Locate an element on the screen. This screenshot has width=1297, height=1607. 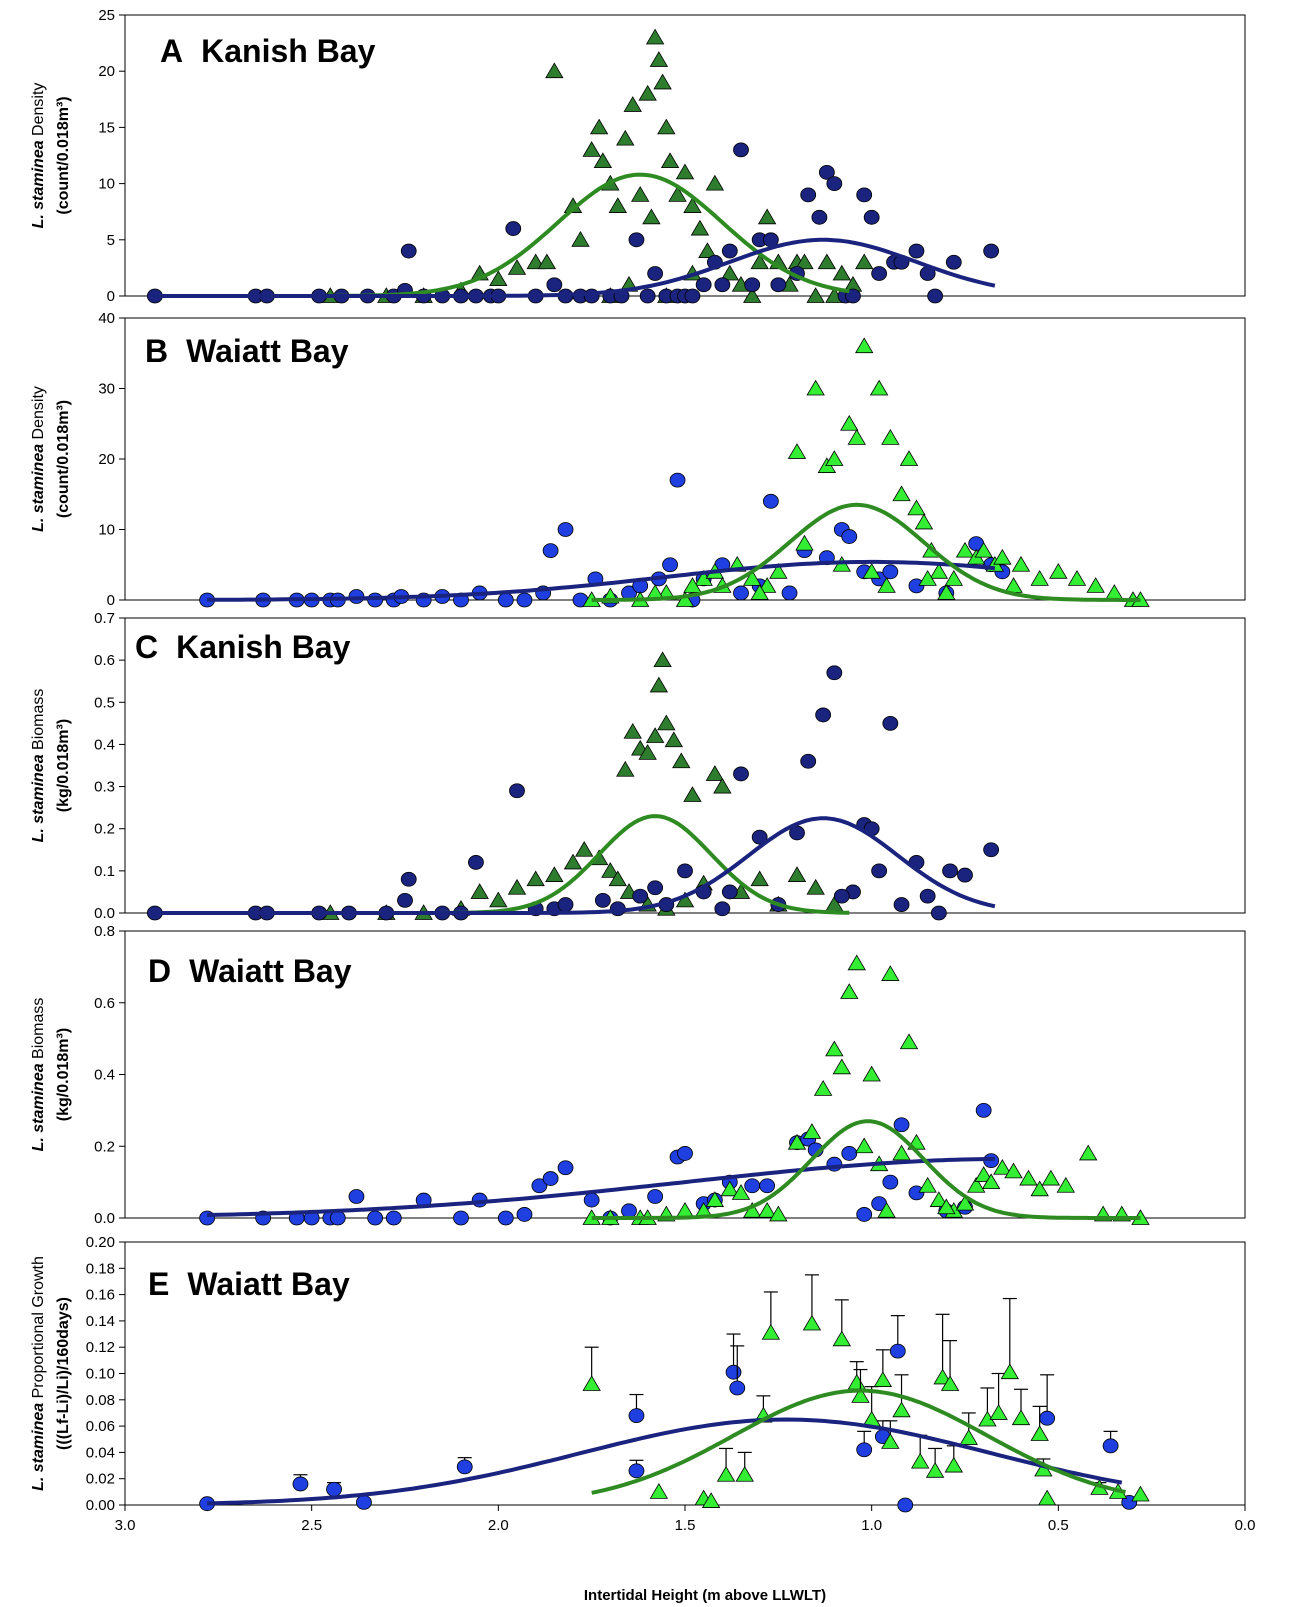
y-tick-label: 0.5 is located at coordinates (104, 702).